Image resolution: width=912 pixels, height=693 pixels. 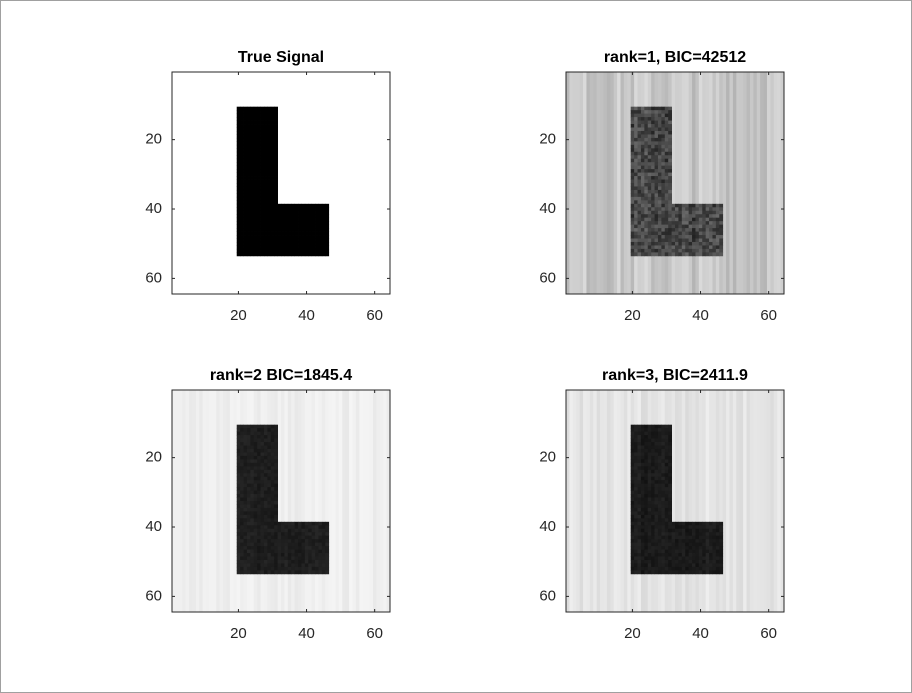 I want to click on subplot-title: rank=3, BIC=2411.9, so click(x=675, y=375).